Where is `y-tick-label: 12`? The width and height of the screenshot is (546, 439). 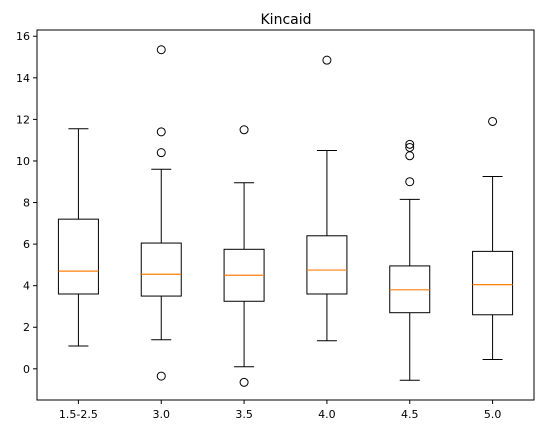 y-tick-label: 12 is located at coordinates (23, 119).